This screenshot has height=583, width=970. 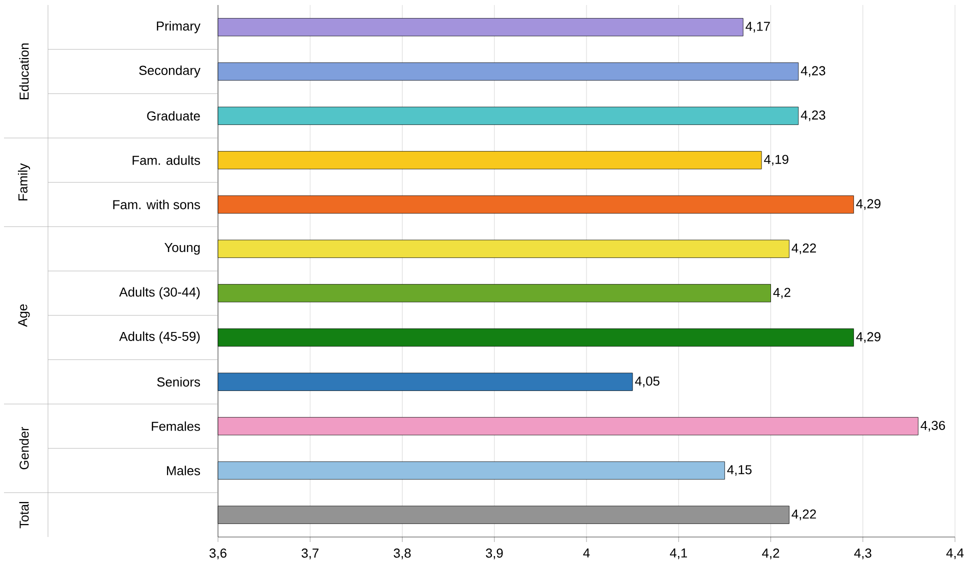 I want to click on x-tick-label: 3,9, so click(x=494, y=554).